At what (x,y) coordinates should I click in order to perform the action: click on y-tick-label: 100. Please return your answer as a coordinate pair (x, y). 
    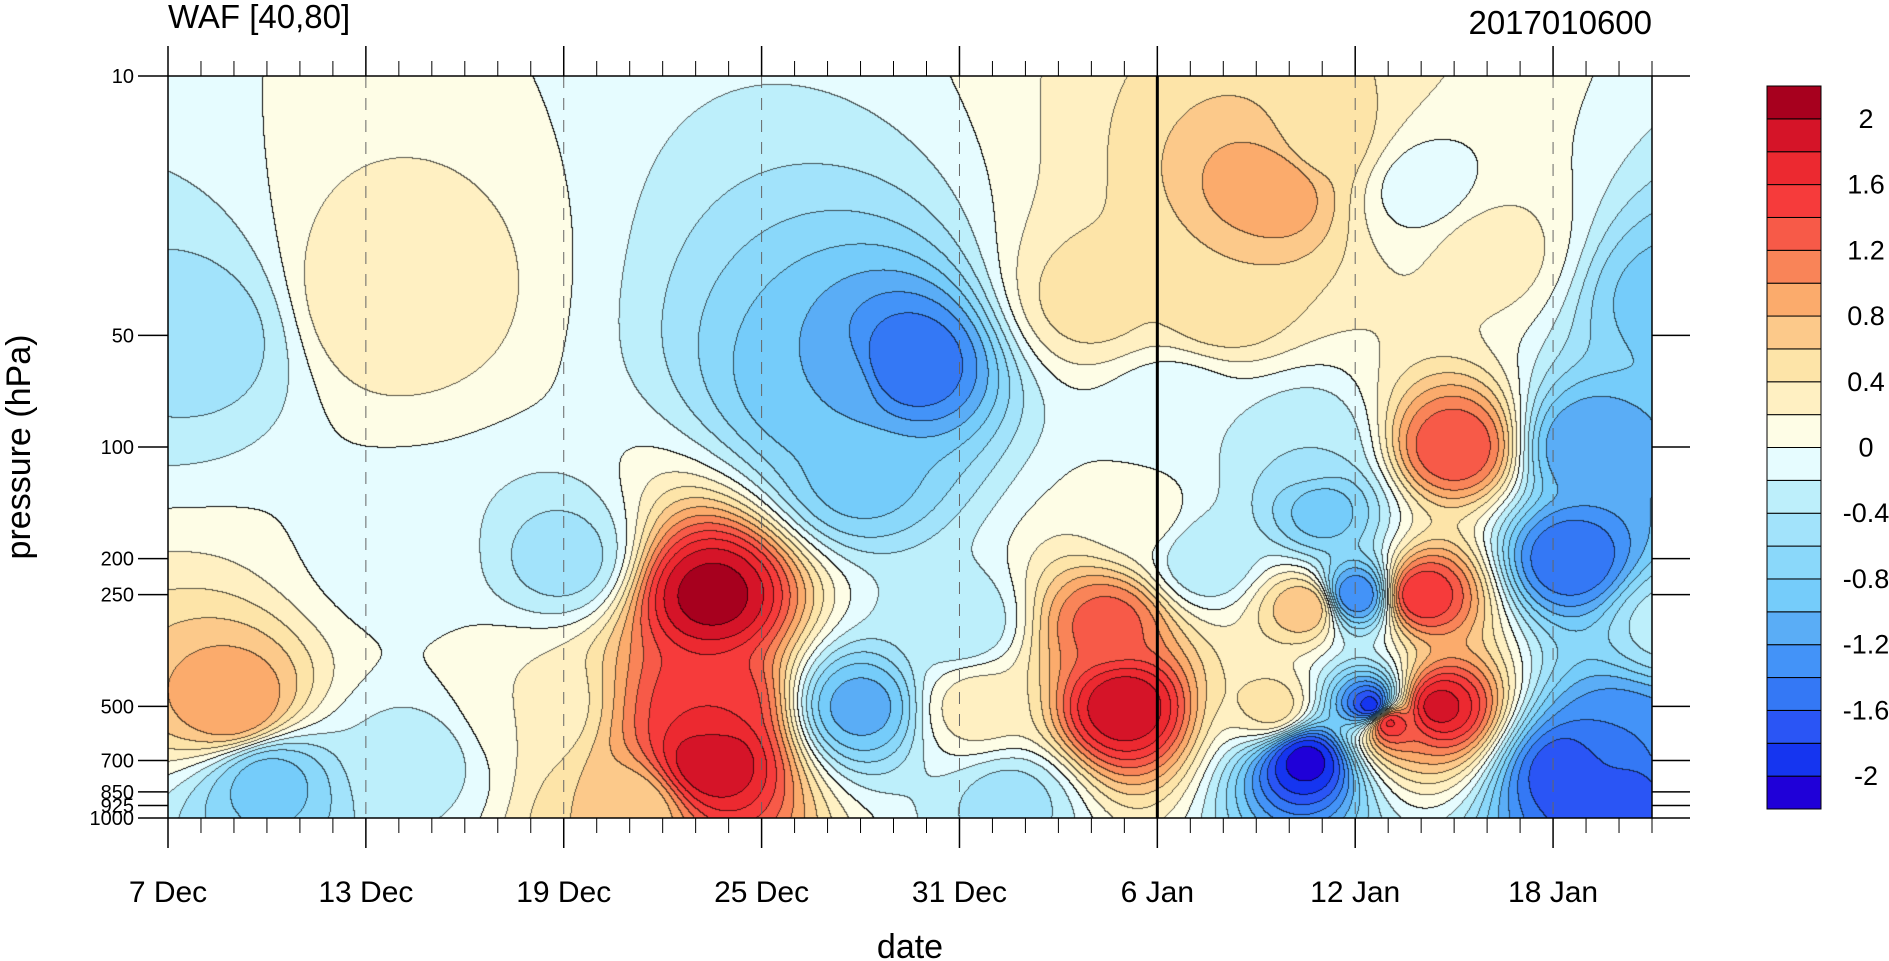
    Looking at the image, I should click on (117, 448).